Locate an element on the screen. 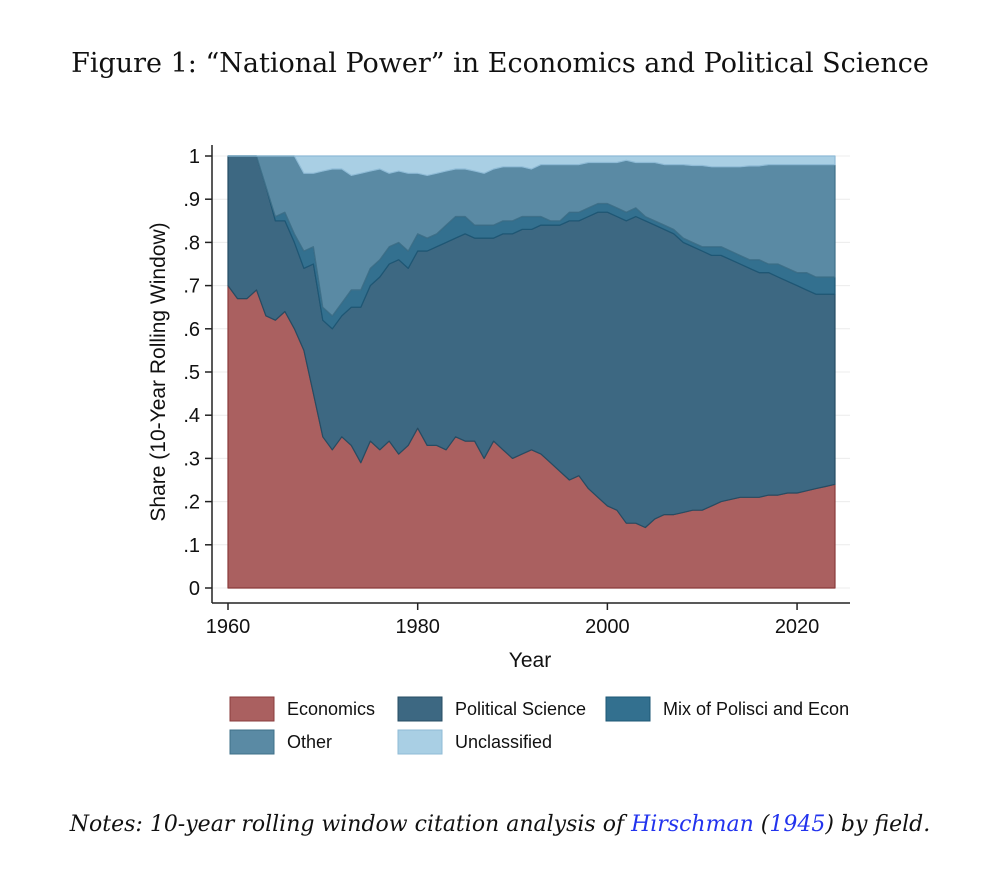 Image resolution: width=1000 pixels, height=880 pixels. x-axis-ticks: 1960 1980 2000 2020 is located at coordinates (513, 620).